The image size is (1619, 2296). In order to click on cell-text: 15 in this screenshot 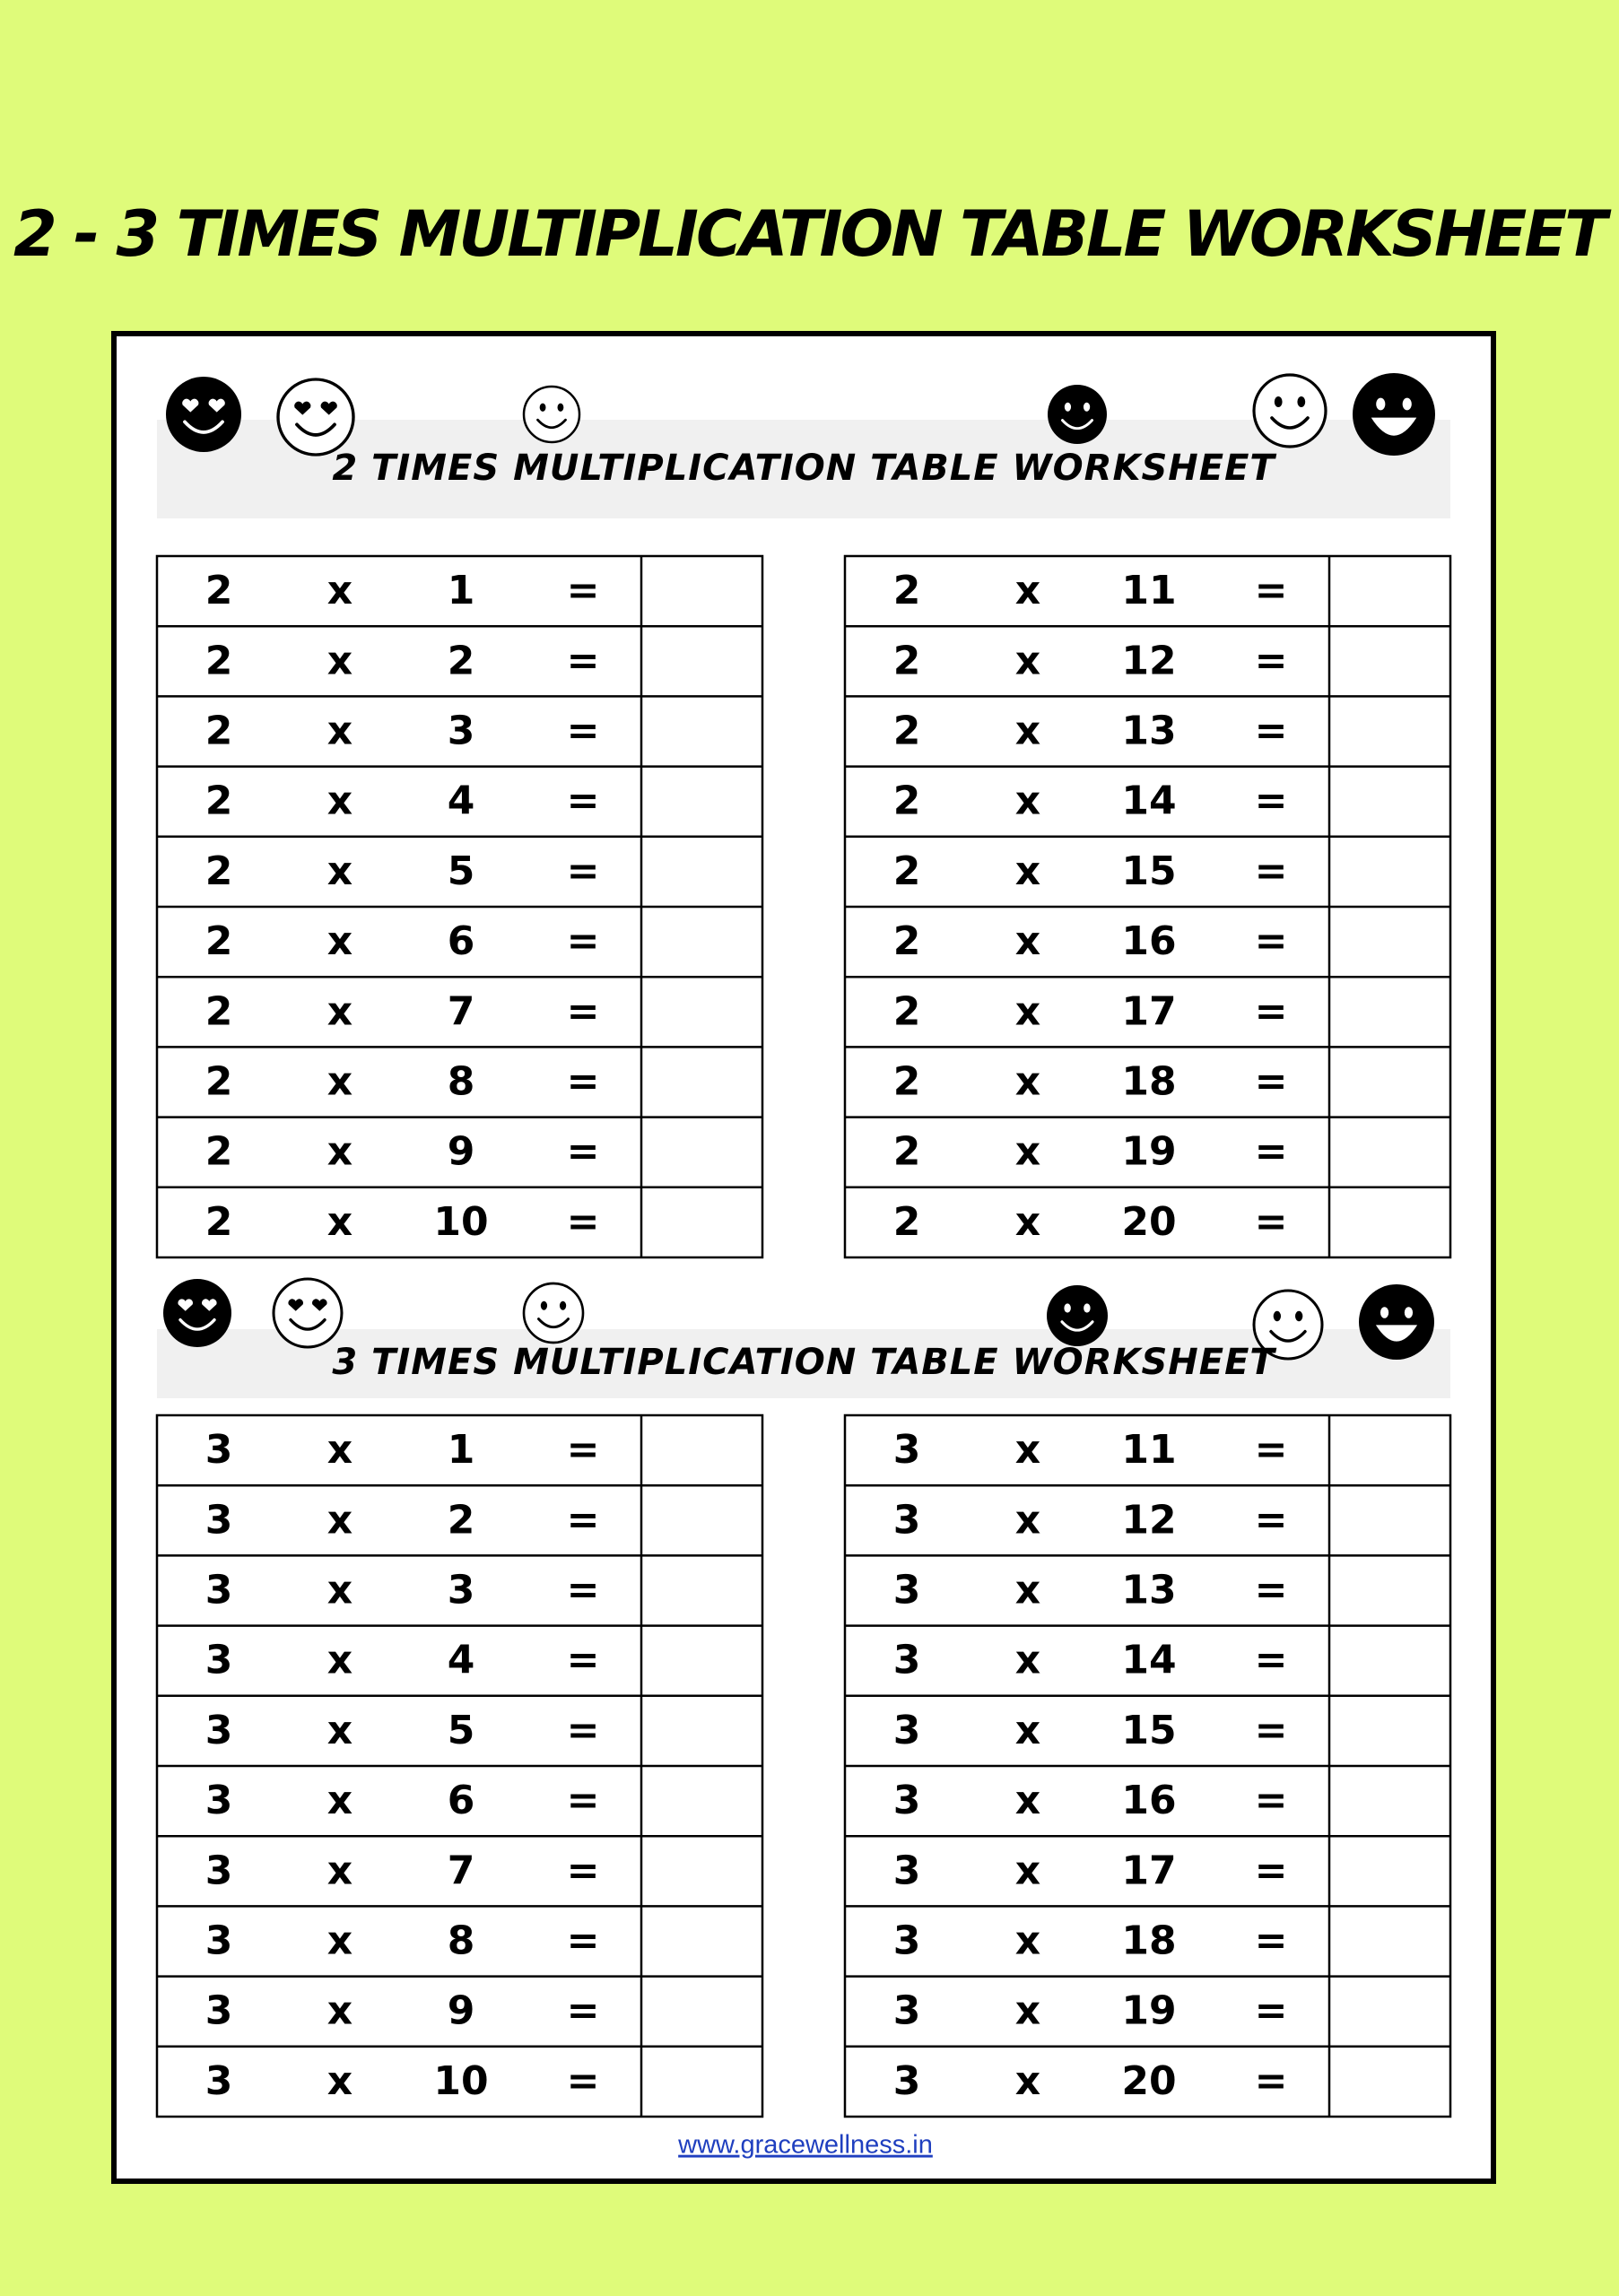, I will do `click(1148, 871)`.